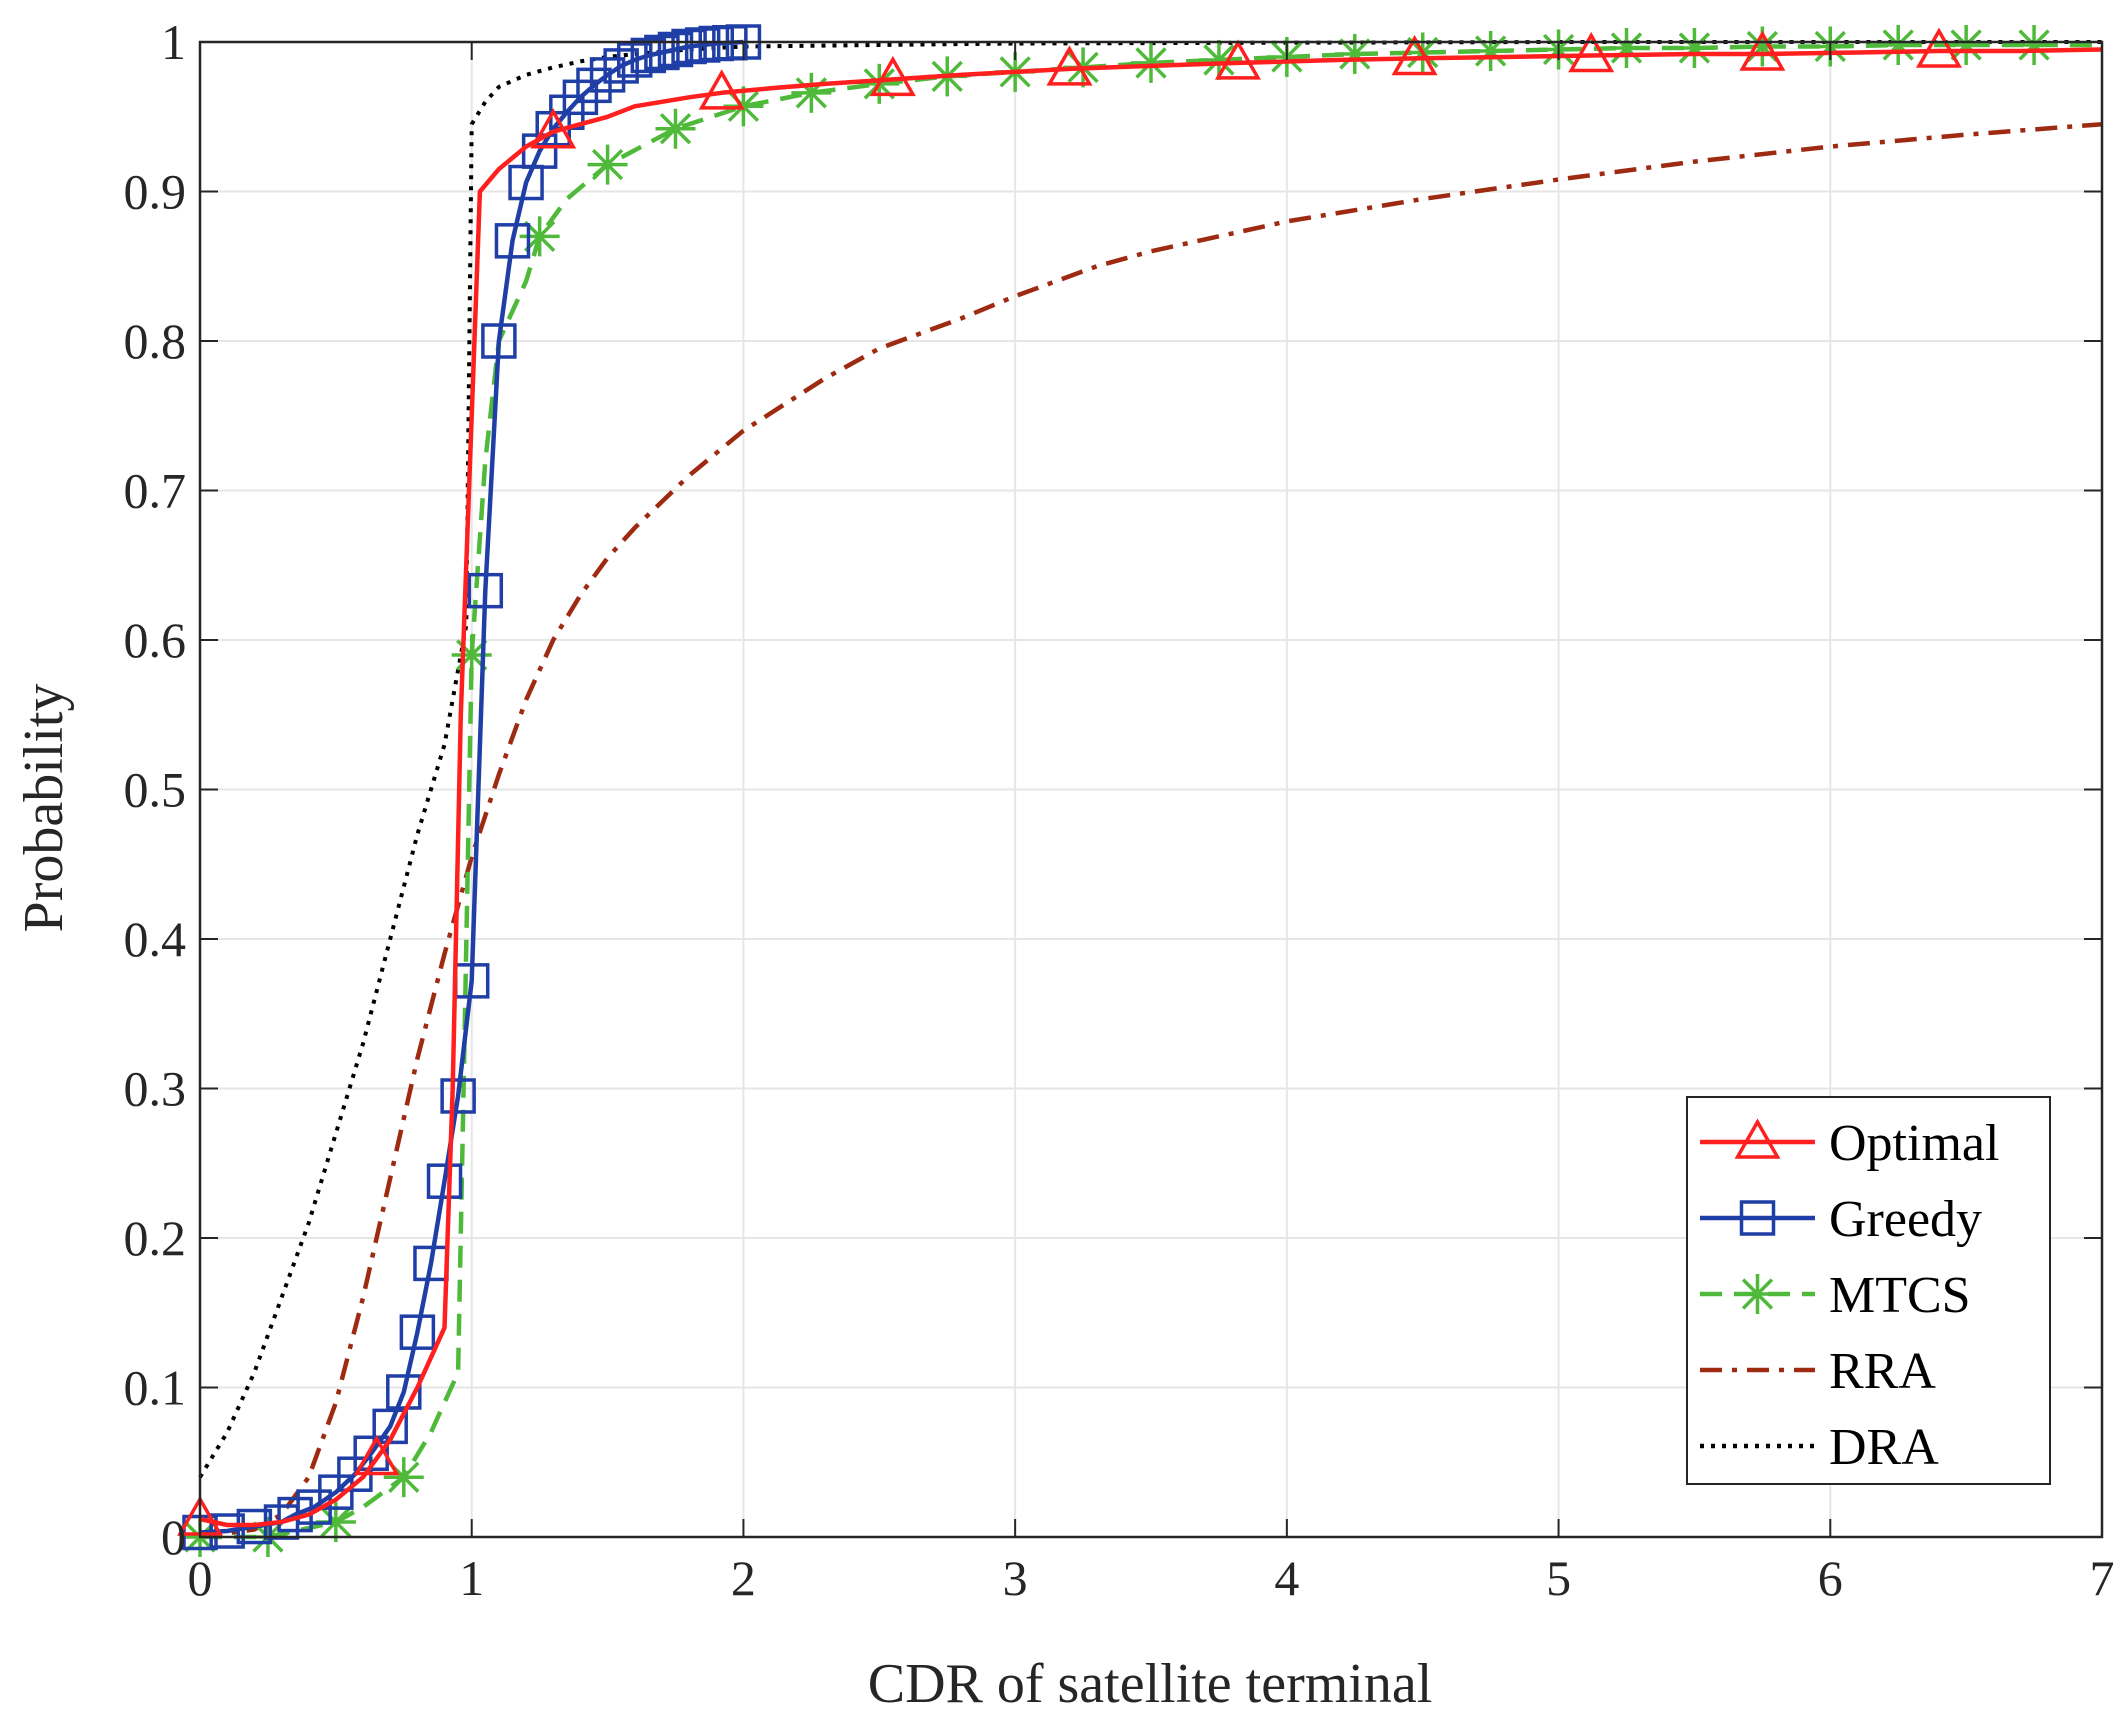 The image size is (2127, 1726). What do you see at coordinates (2102, 1578) in the screenshot?
I see `x-tick-label: 7` at bounding box center [2102, 1578].